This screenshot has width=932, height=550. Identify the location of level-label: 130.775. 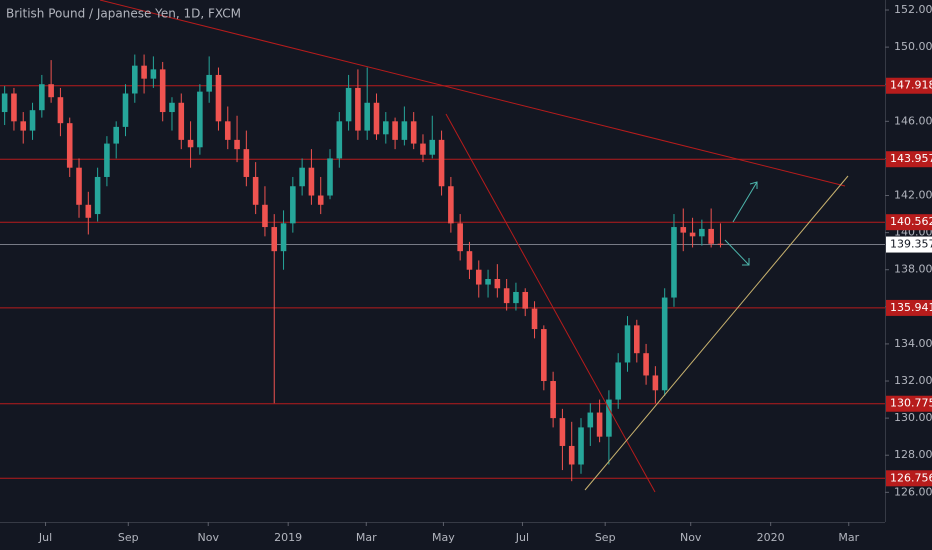
(911, 403).